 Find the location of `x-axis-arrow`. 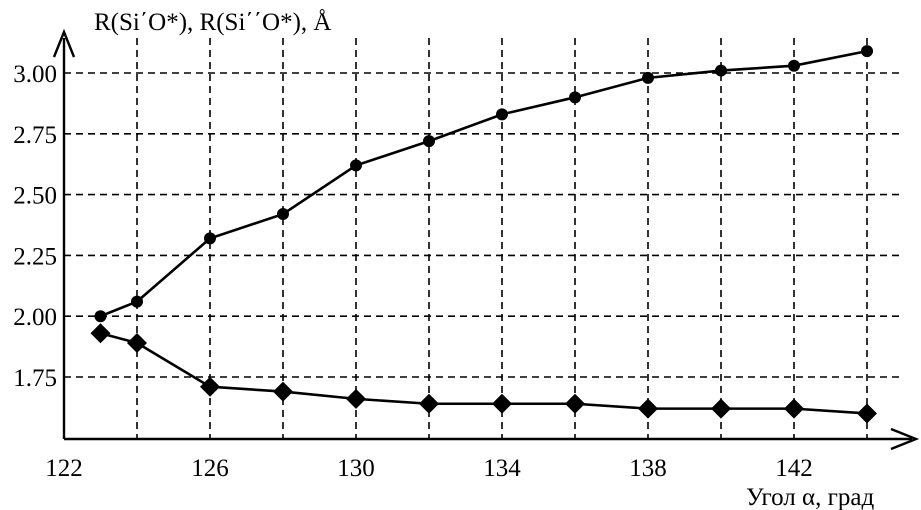

x-axis-arrow is located at coordinates (905, 439).